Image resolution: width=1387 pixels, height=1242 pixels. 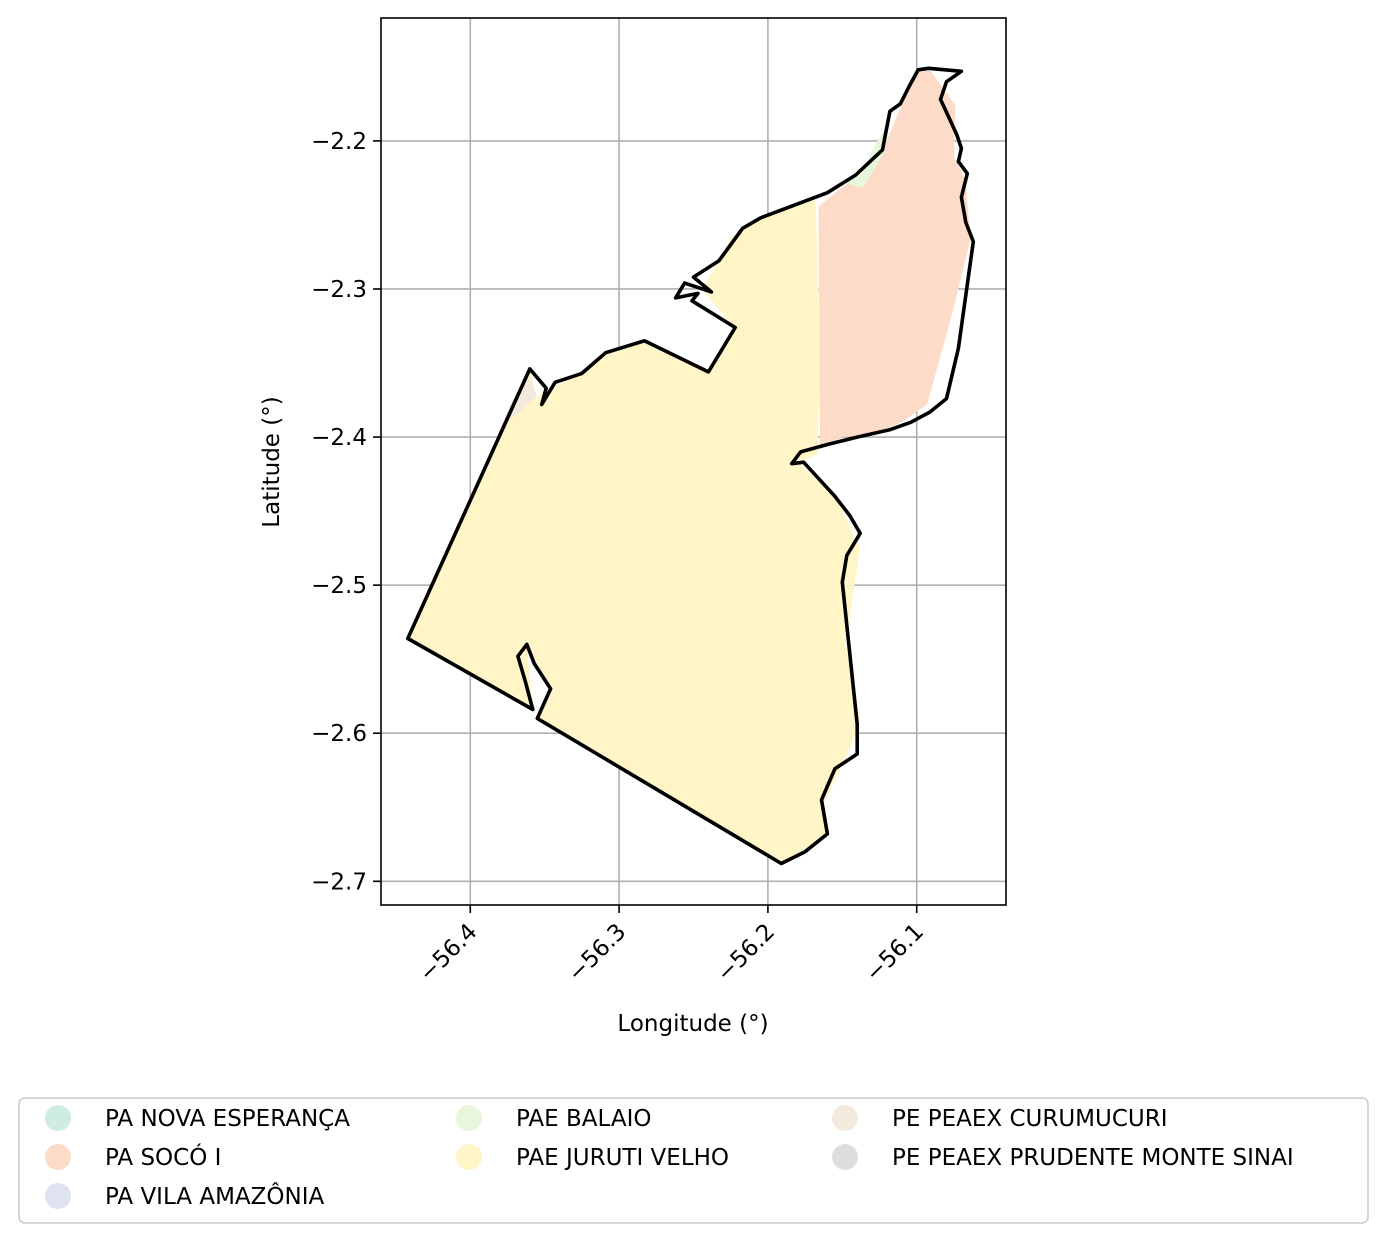 I want to click on legend-label: PE PEAEX PRUDENTE MONTE SINAI, so click(x=1093, y=1158).